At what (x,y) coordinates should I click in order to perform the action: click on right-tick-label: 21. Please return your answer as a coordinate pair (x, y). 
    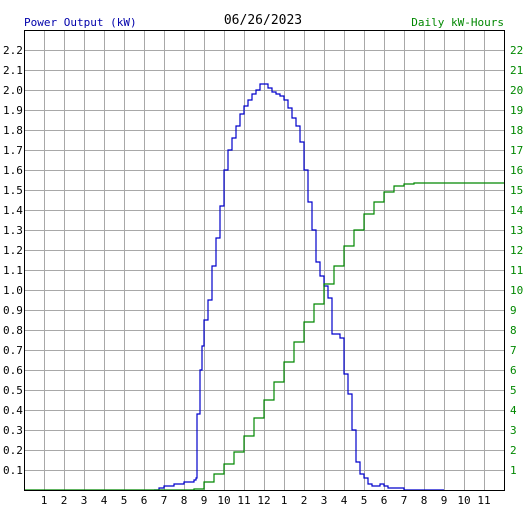
    Looking at the image, I should click on (516, 70).